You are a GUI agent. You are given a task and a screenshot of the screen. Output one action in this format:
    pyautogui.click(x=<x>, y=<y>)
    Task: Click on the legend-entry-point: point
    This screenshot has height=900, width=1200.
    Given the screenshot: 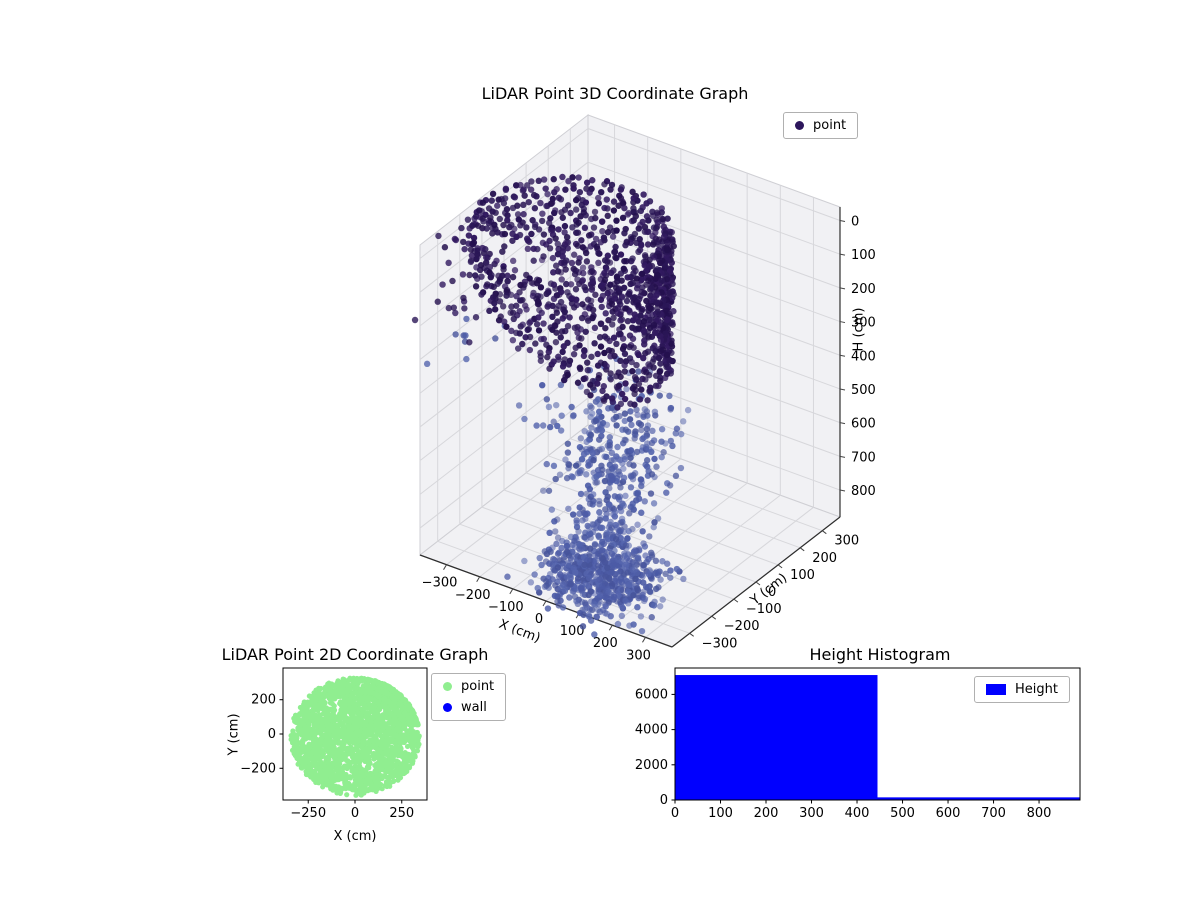 What is the action you would take?
    pyautogui.click(x=468, y=686)
    